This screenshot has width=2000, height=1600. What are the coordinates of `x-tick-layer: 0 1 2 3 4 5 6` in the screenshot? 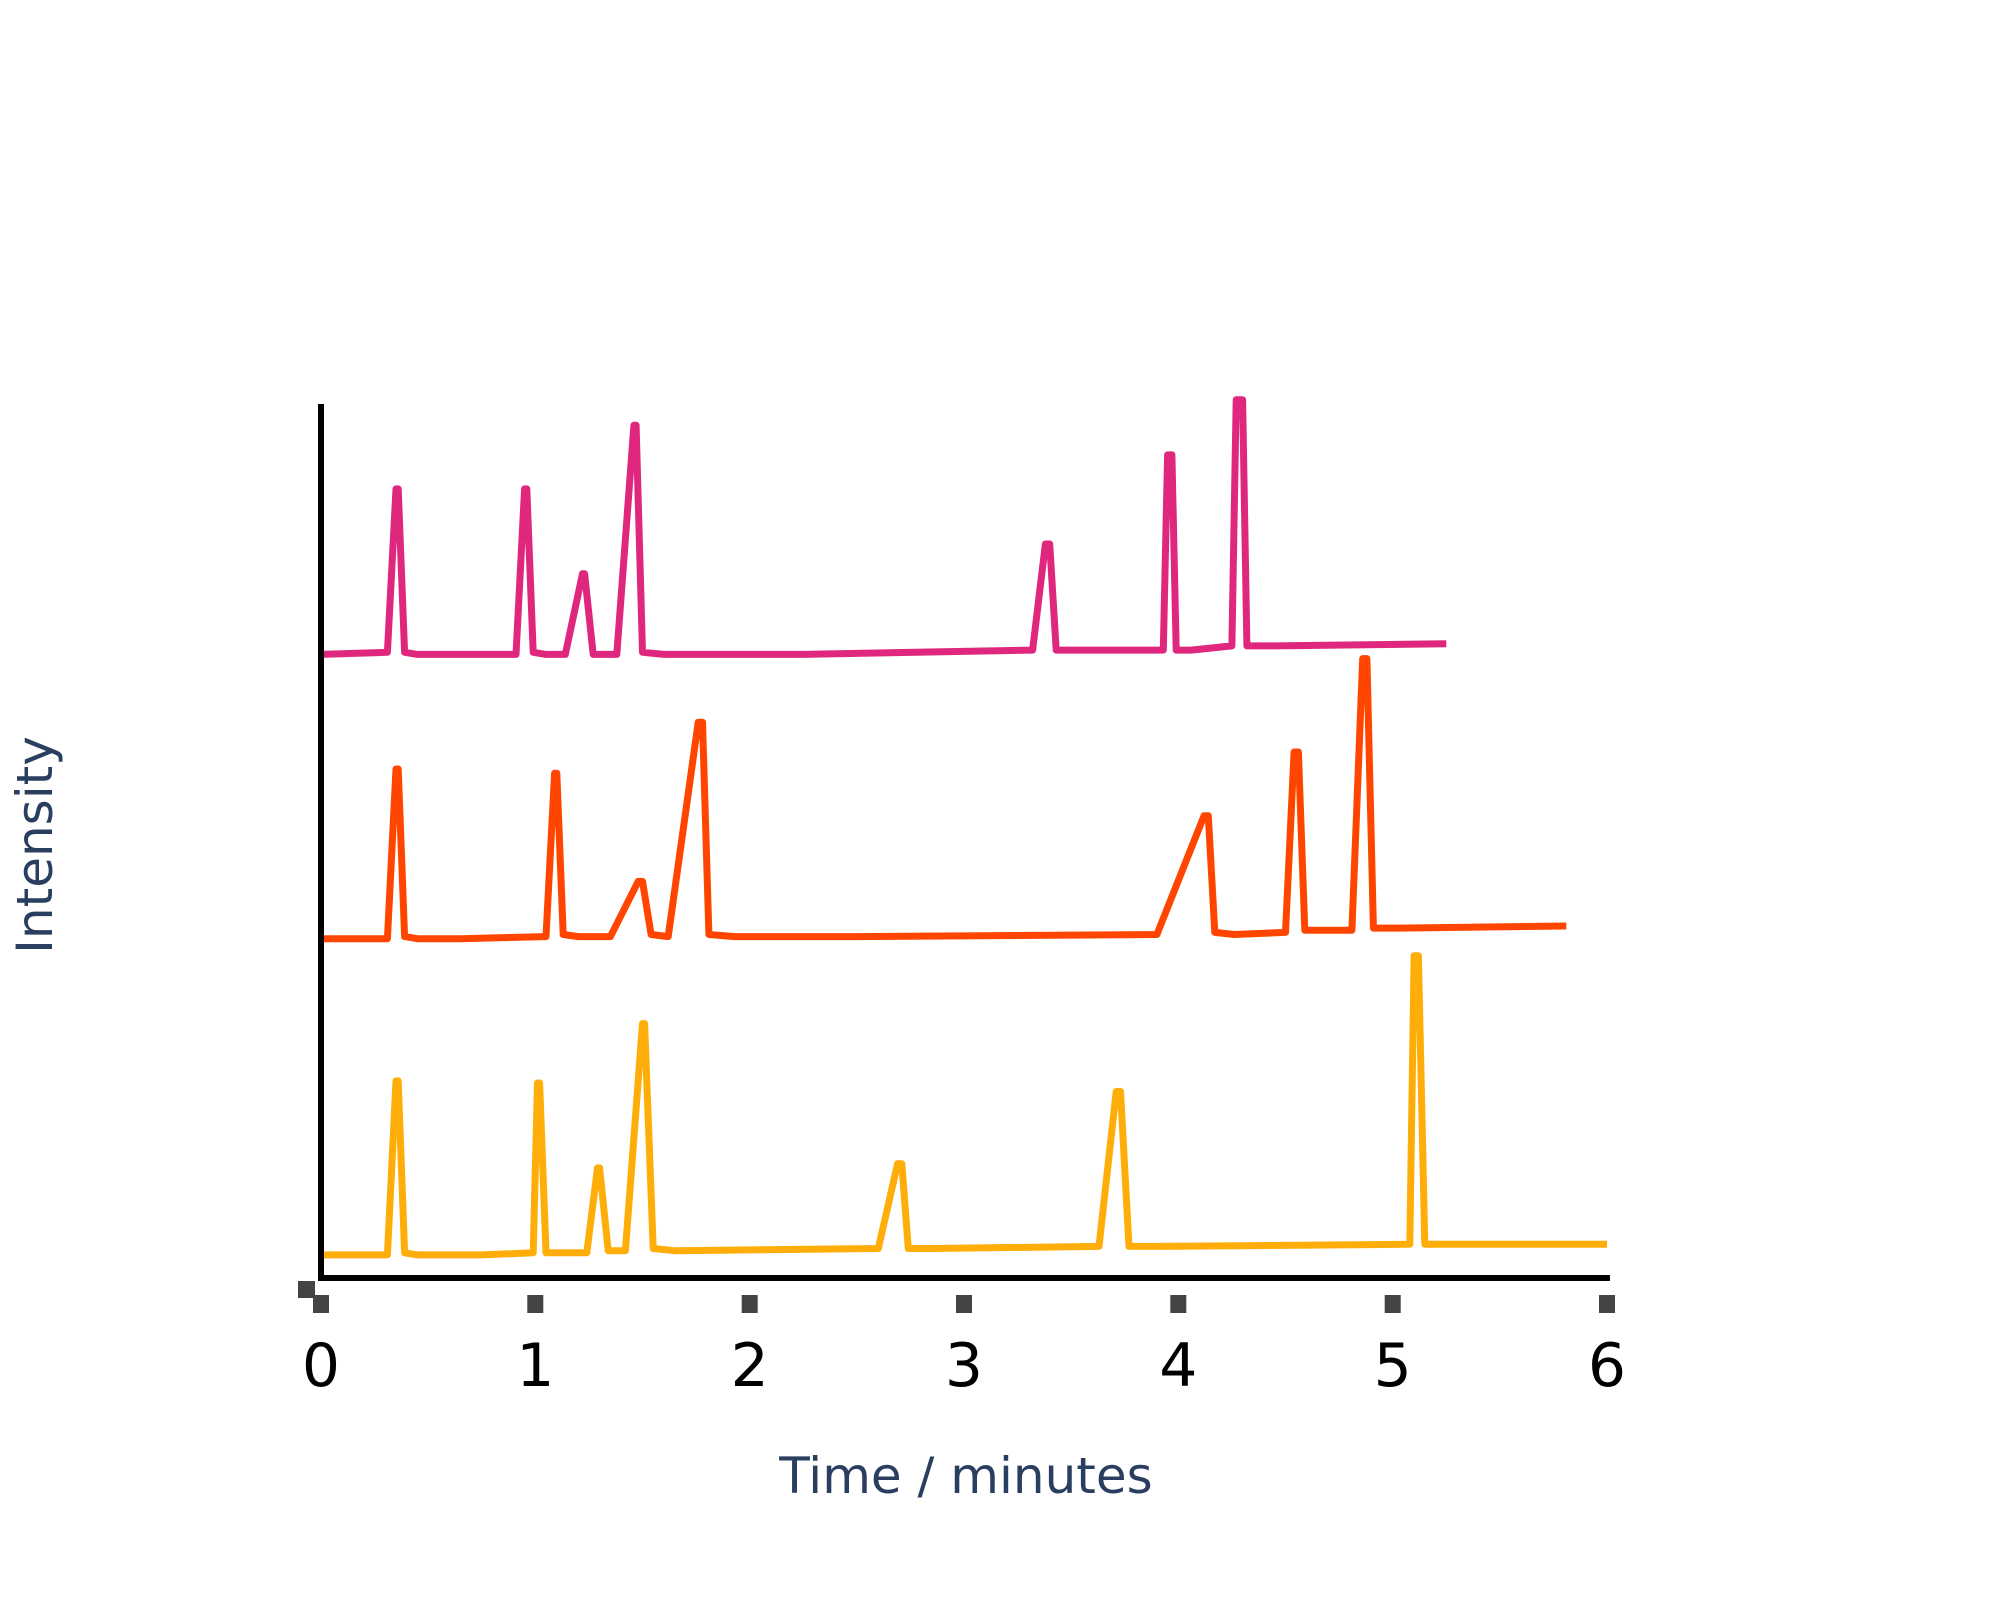 It's located at (964, 1348).